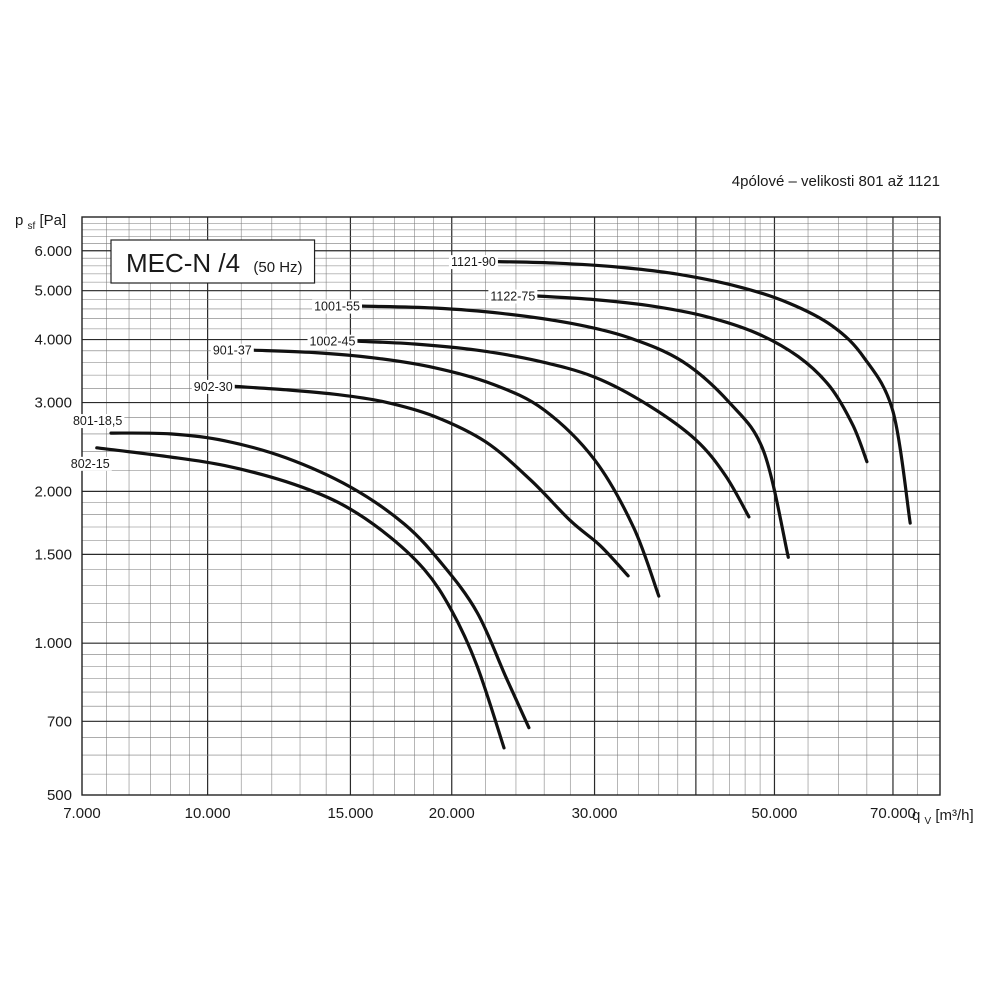  I want to click on x-tick-label: 30.000, so click(595, 813).